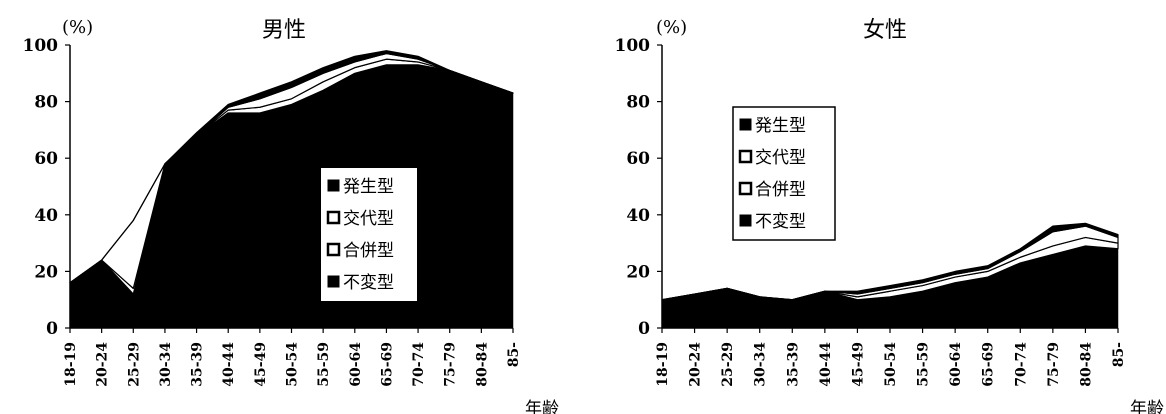 The width and height of the screenshot is (1166, 414). I want to click on chart-title: 女性, so click(885, 30).